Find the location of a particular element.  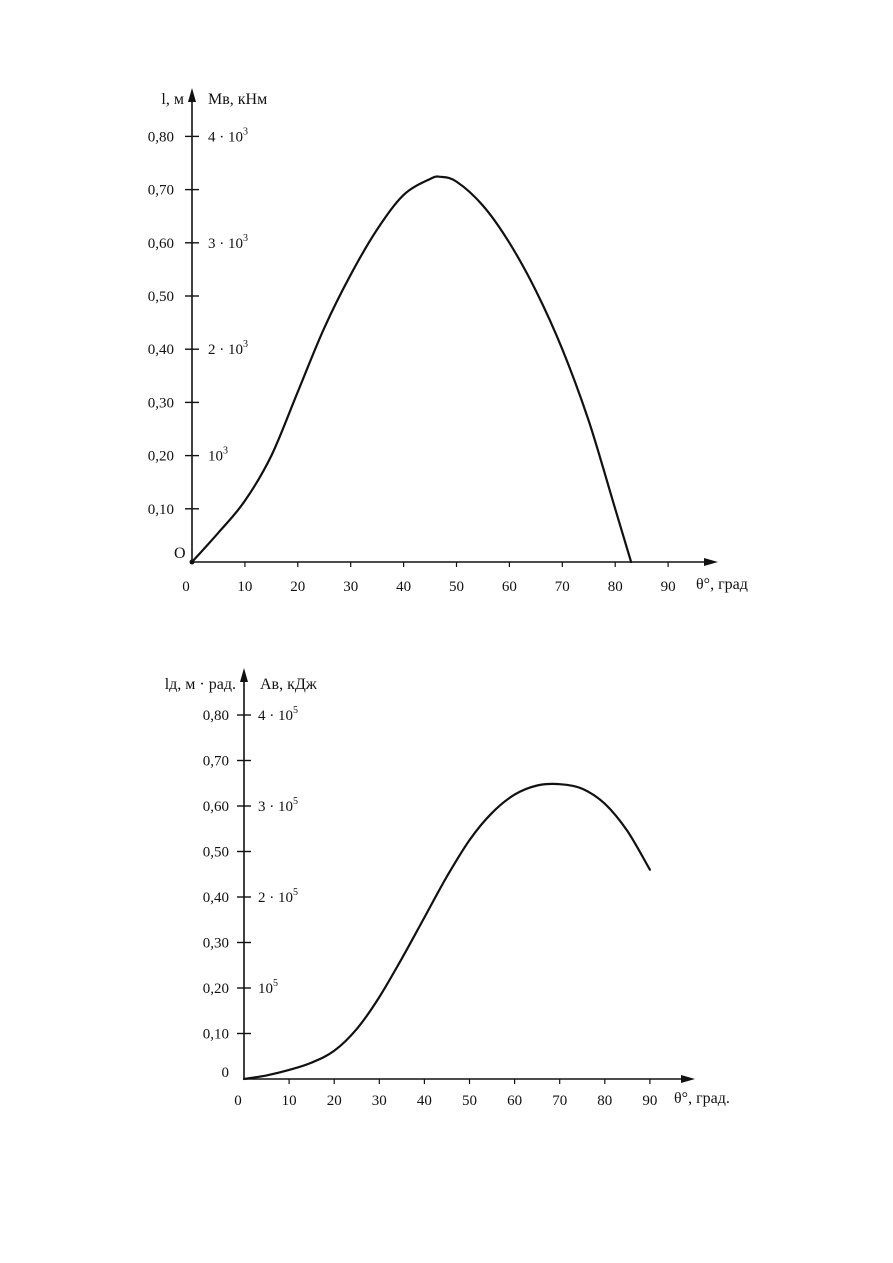

chart1-x-tick-label: 20 is located at coordinates (297, 587).